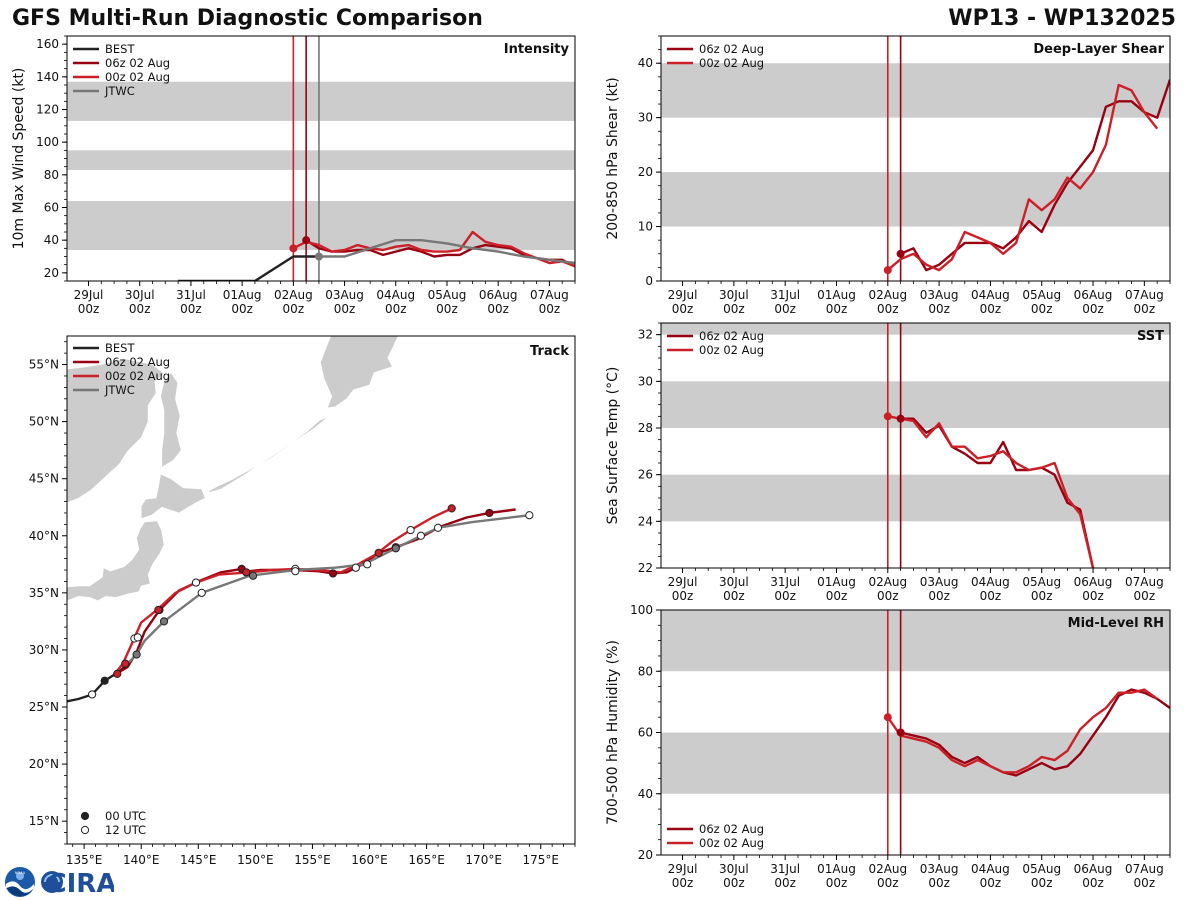  What do you see at coordinates (125, 830) in the screenshot?
I see `marker-legend-label: 12 UTC` at bounding box center [125, 830].